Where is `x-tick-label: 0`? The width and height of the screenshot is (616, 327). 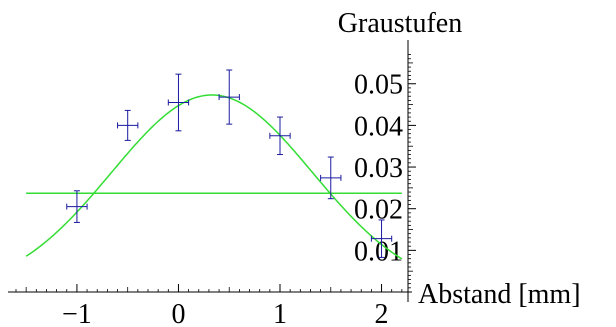
x-tick-label: 0 is located at coordinates (178, 313).